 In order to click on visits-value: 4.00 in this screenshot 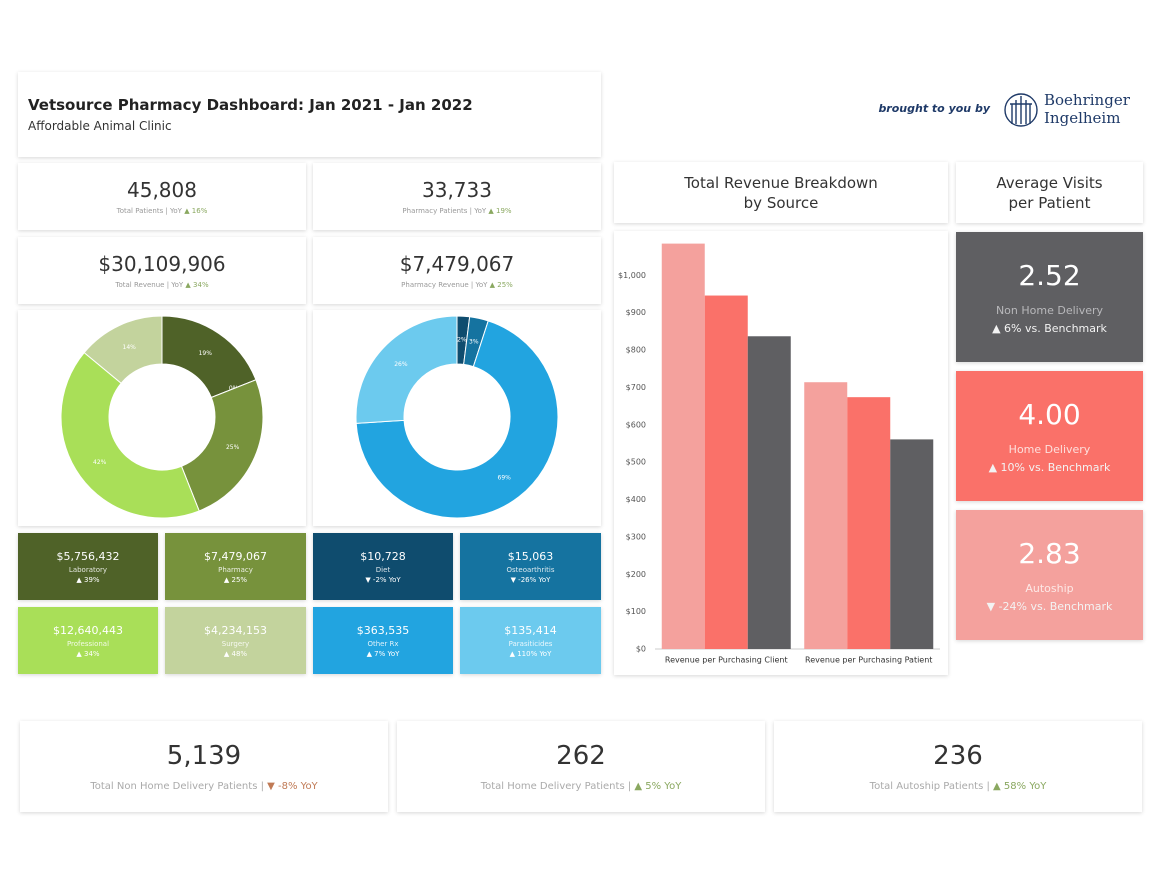, I will do `click(1049, 414)`.